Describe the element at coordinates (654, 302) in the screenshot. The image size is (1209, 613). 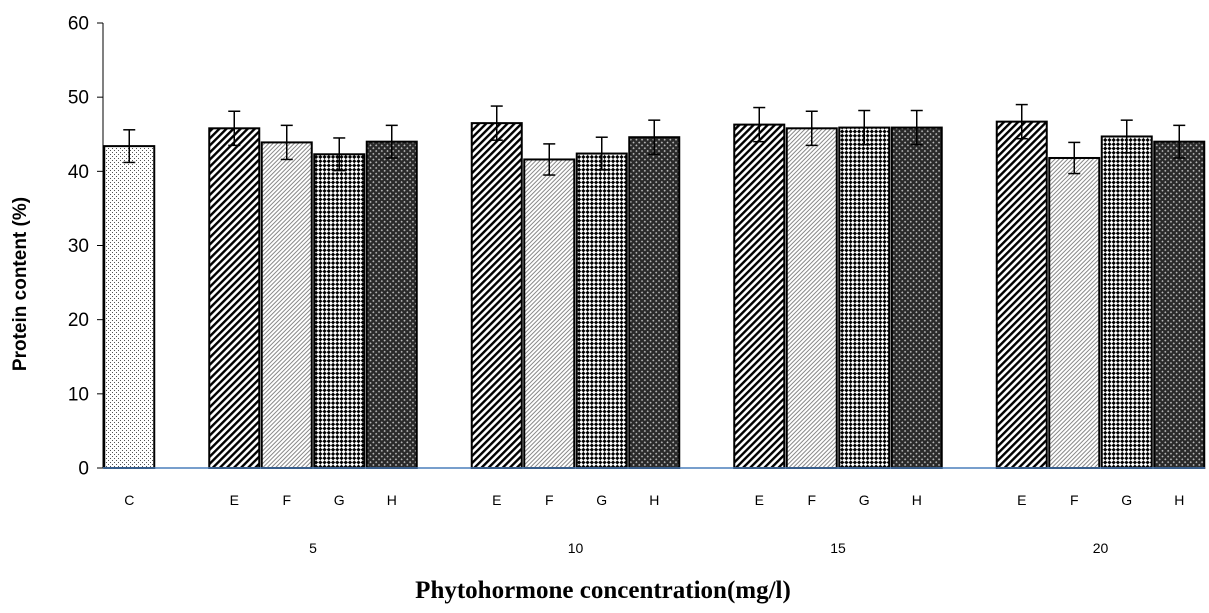
I see `bar-10-H` at that location.